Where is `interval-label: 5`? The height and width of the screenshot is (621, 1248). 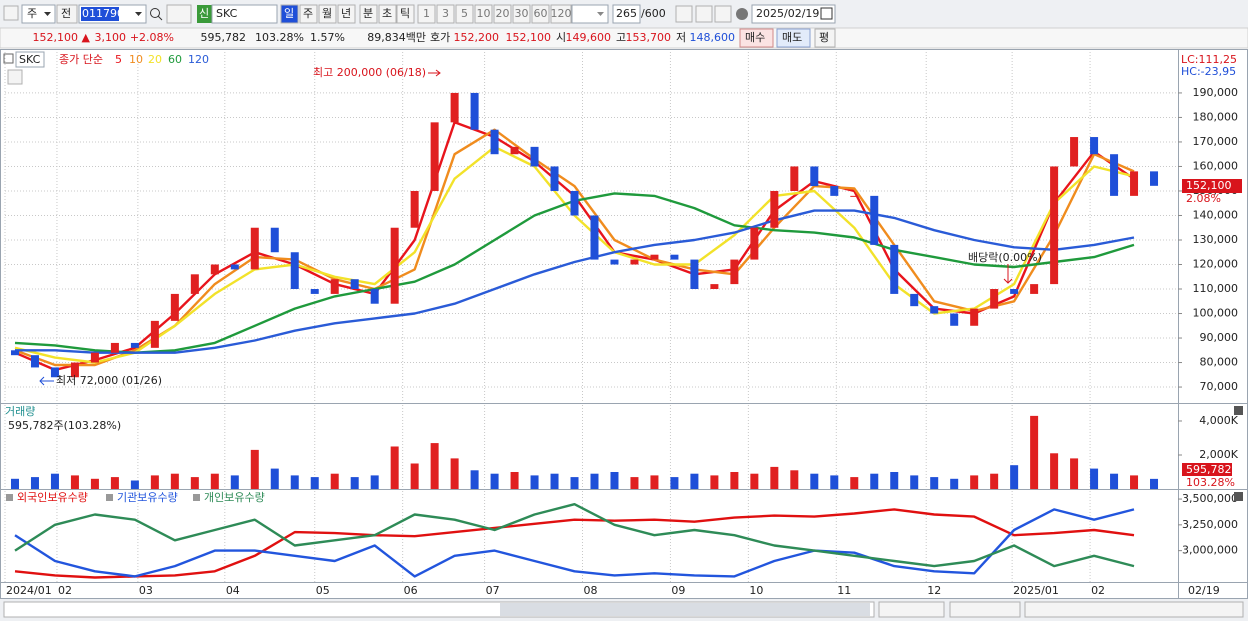 interval-label: 5 is located at coordinates (464, 13).